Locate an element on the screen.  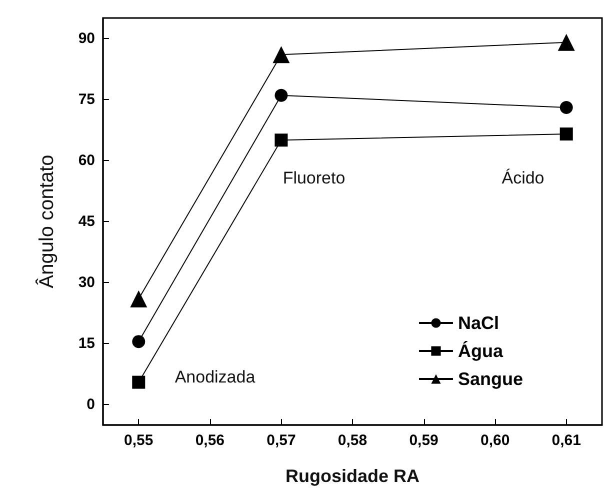
y-tick-label: 30 is located at coordinates (86, 283).